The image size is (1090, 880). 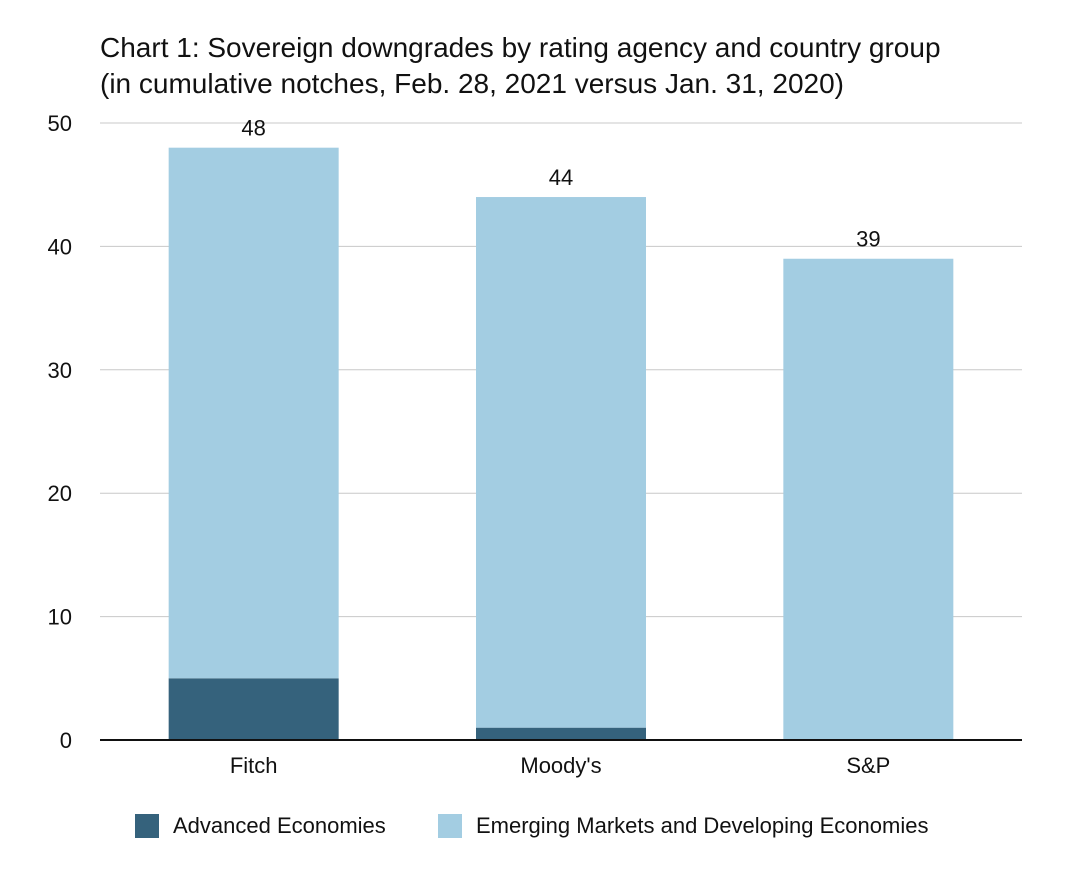 What do you see at coordinates (561, 177) in the screenshot?
I see `data-label: 44` at bounding box center [561, 177].